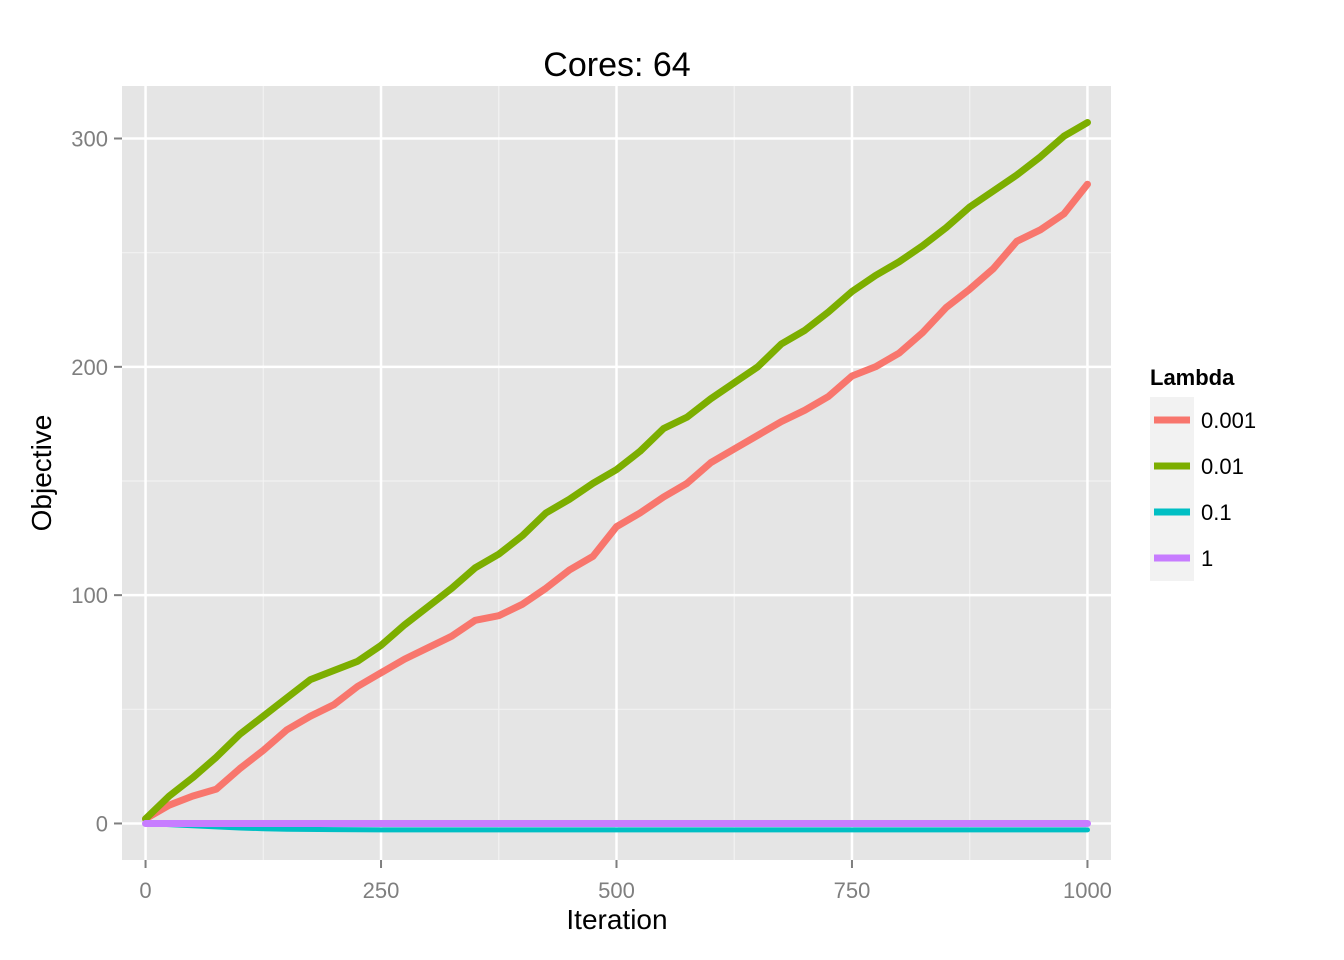 This screenshot has height=960, width=1344. Describe the element at coordinates (1207, 558) in the screenshot. I see `legend-label: 1` at that location.